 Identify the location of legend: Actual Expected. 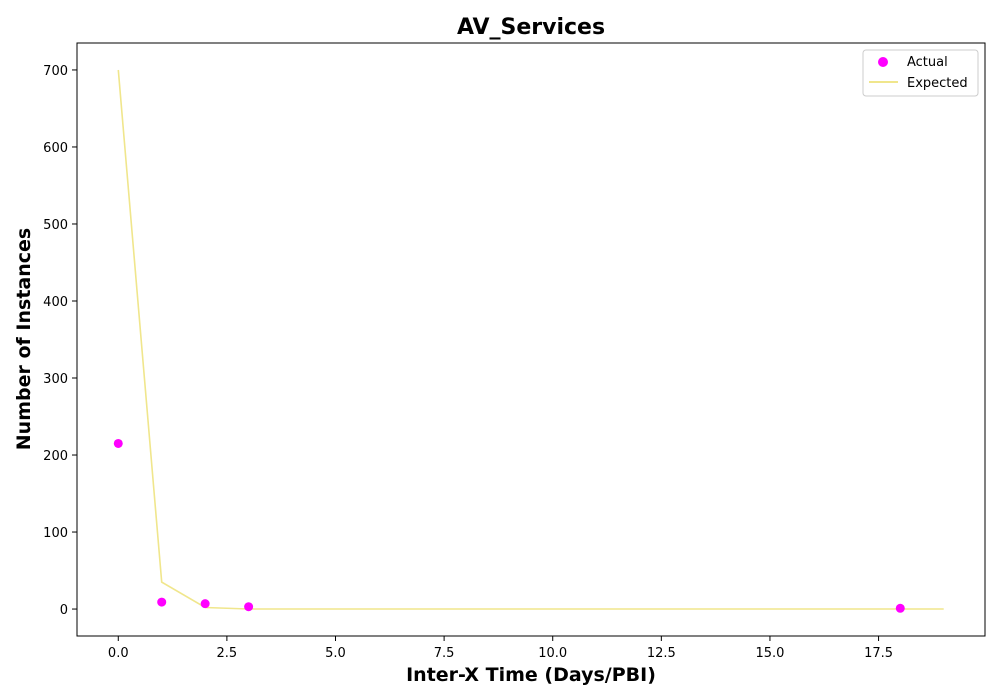
(920, 73).